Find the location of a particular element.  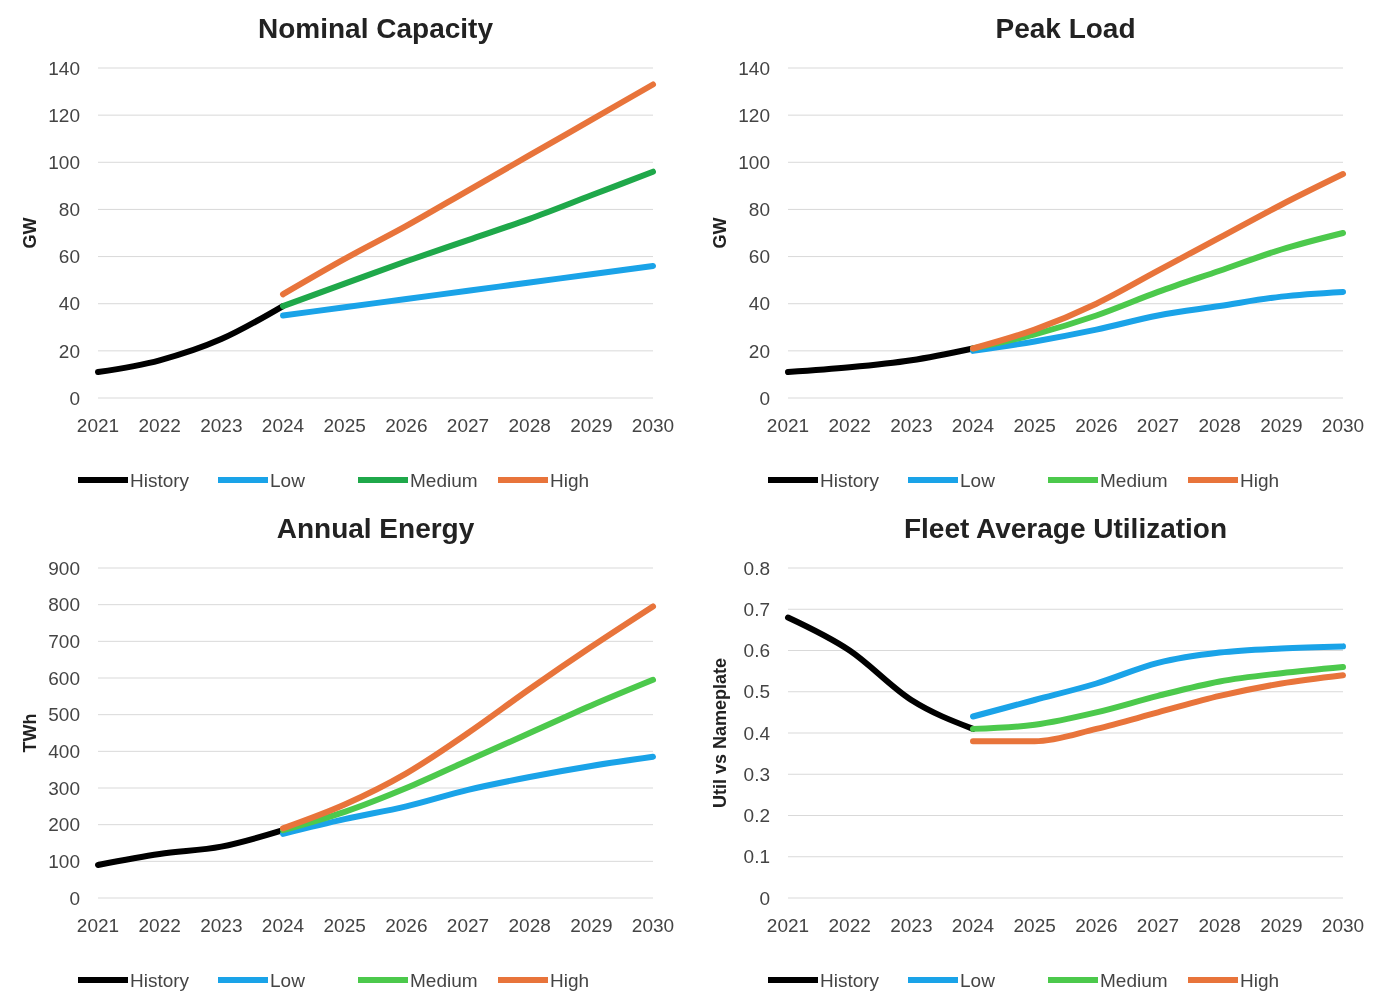

y-tick-label: 200 is located at coordinates (64, 825).